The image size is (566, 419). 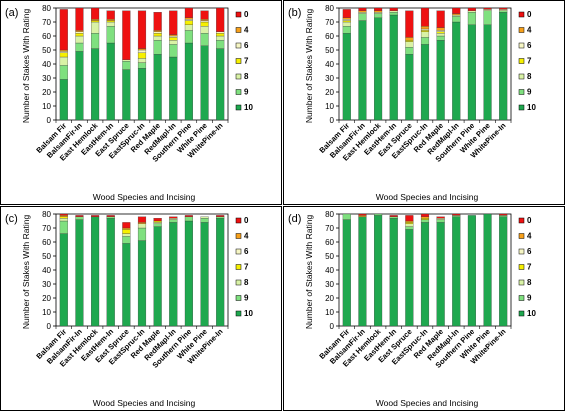 I want to click on y-tick-label: 80, so click(x=46, y=8).